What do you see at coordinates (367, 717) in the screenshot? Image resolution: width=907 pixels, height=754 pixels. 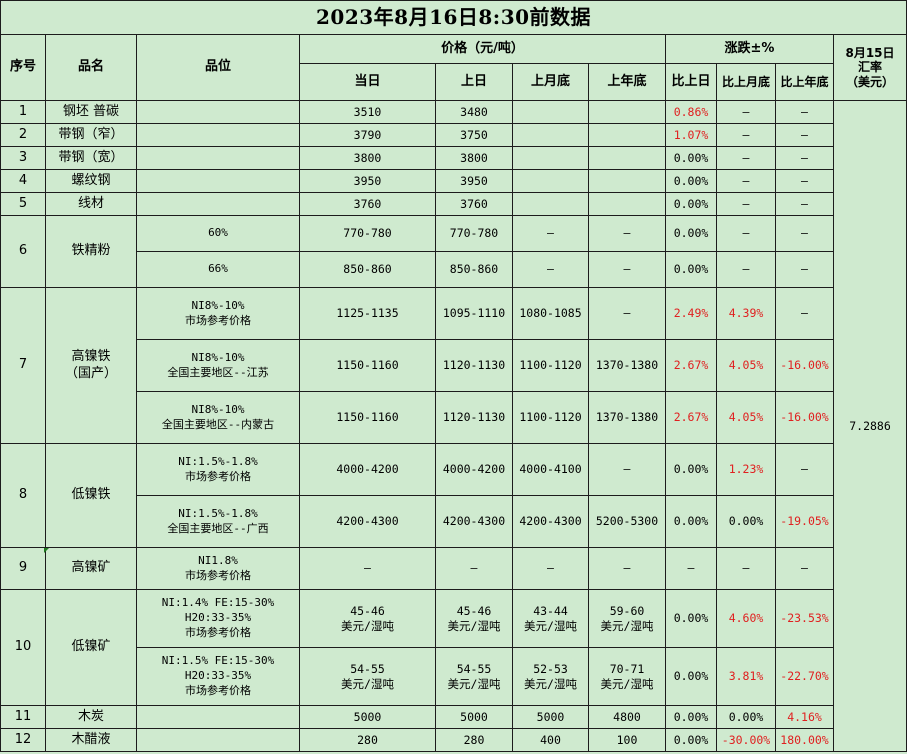 I see `price-today: 5000` at bounding box center [367, 717].